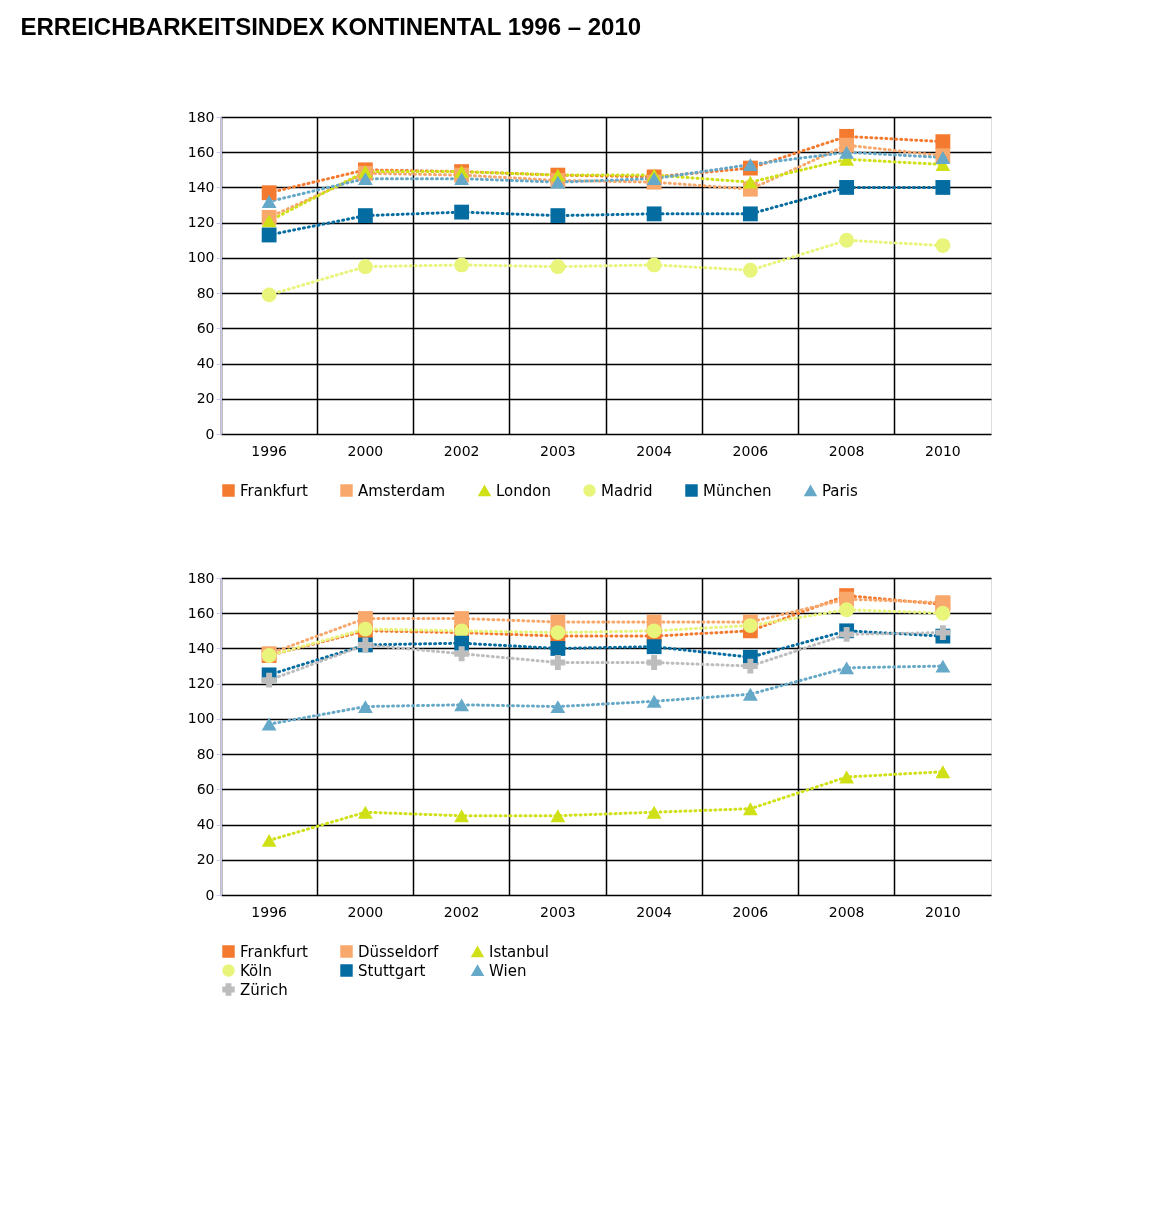 The height and width of the screenshot is (1215, 1151). I want to click on legend-label: Köln, so click(256, 970).